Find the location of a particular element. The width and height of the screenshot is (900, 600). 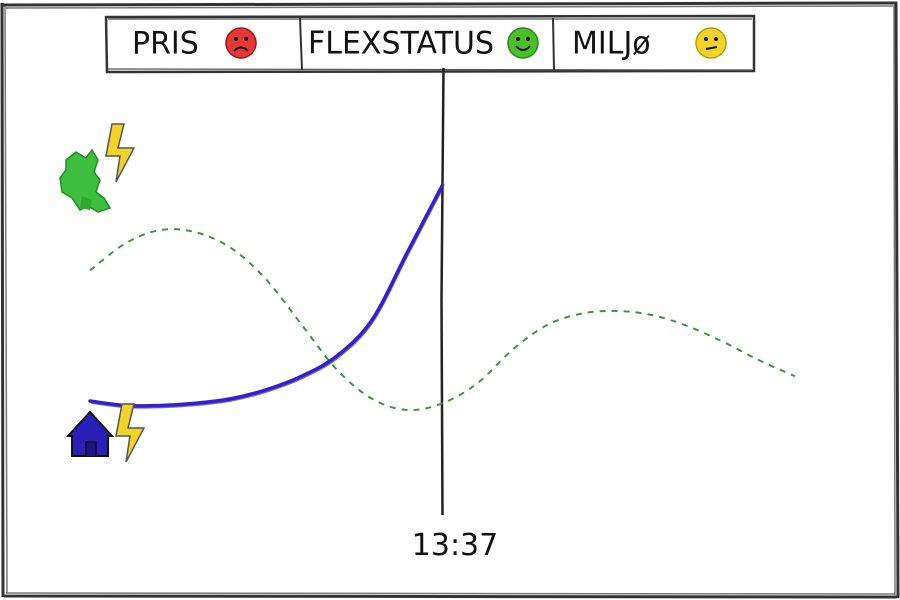

consumption-curve is located at coordinates (266, 295).